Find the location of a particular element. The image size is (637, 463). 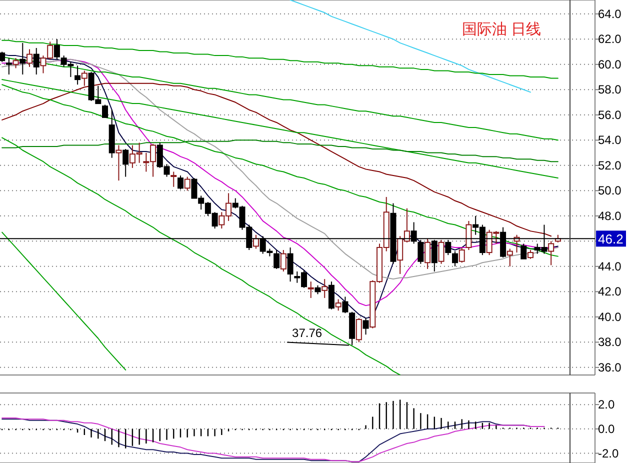

y-tick-label: 62.0 is located at coordinates (610, 39).